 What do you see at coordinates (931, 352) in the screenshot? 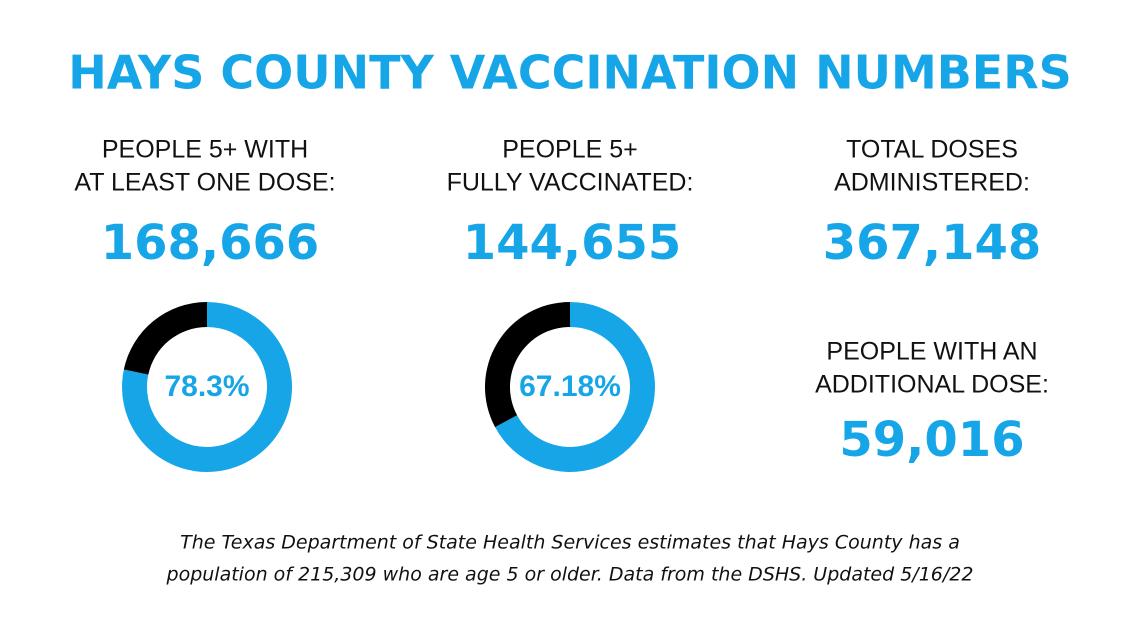
I see `stat-heading: PEOPLE WITH AN` at bounding box center [931, 352].